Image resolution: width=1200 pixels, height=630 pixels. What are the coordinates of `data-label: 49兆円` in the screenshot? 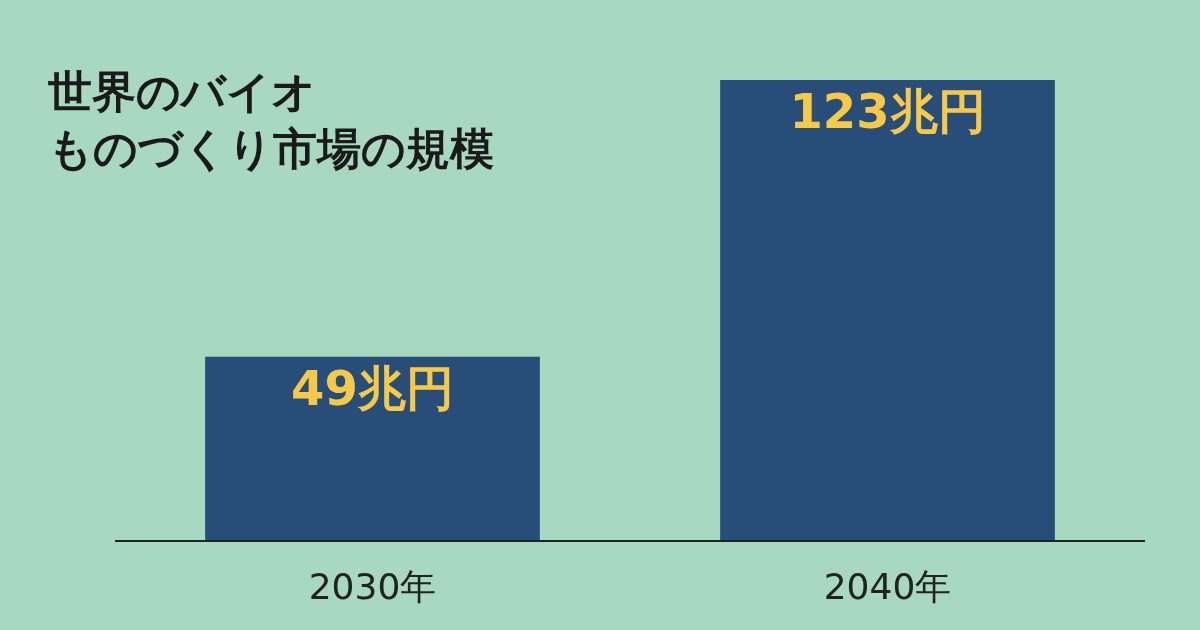 It's located at (372, 387).